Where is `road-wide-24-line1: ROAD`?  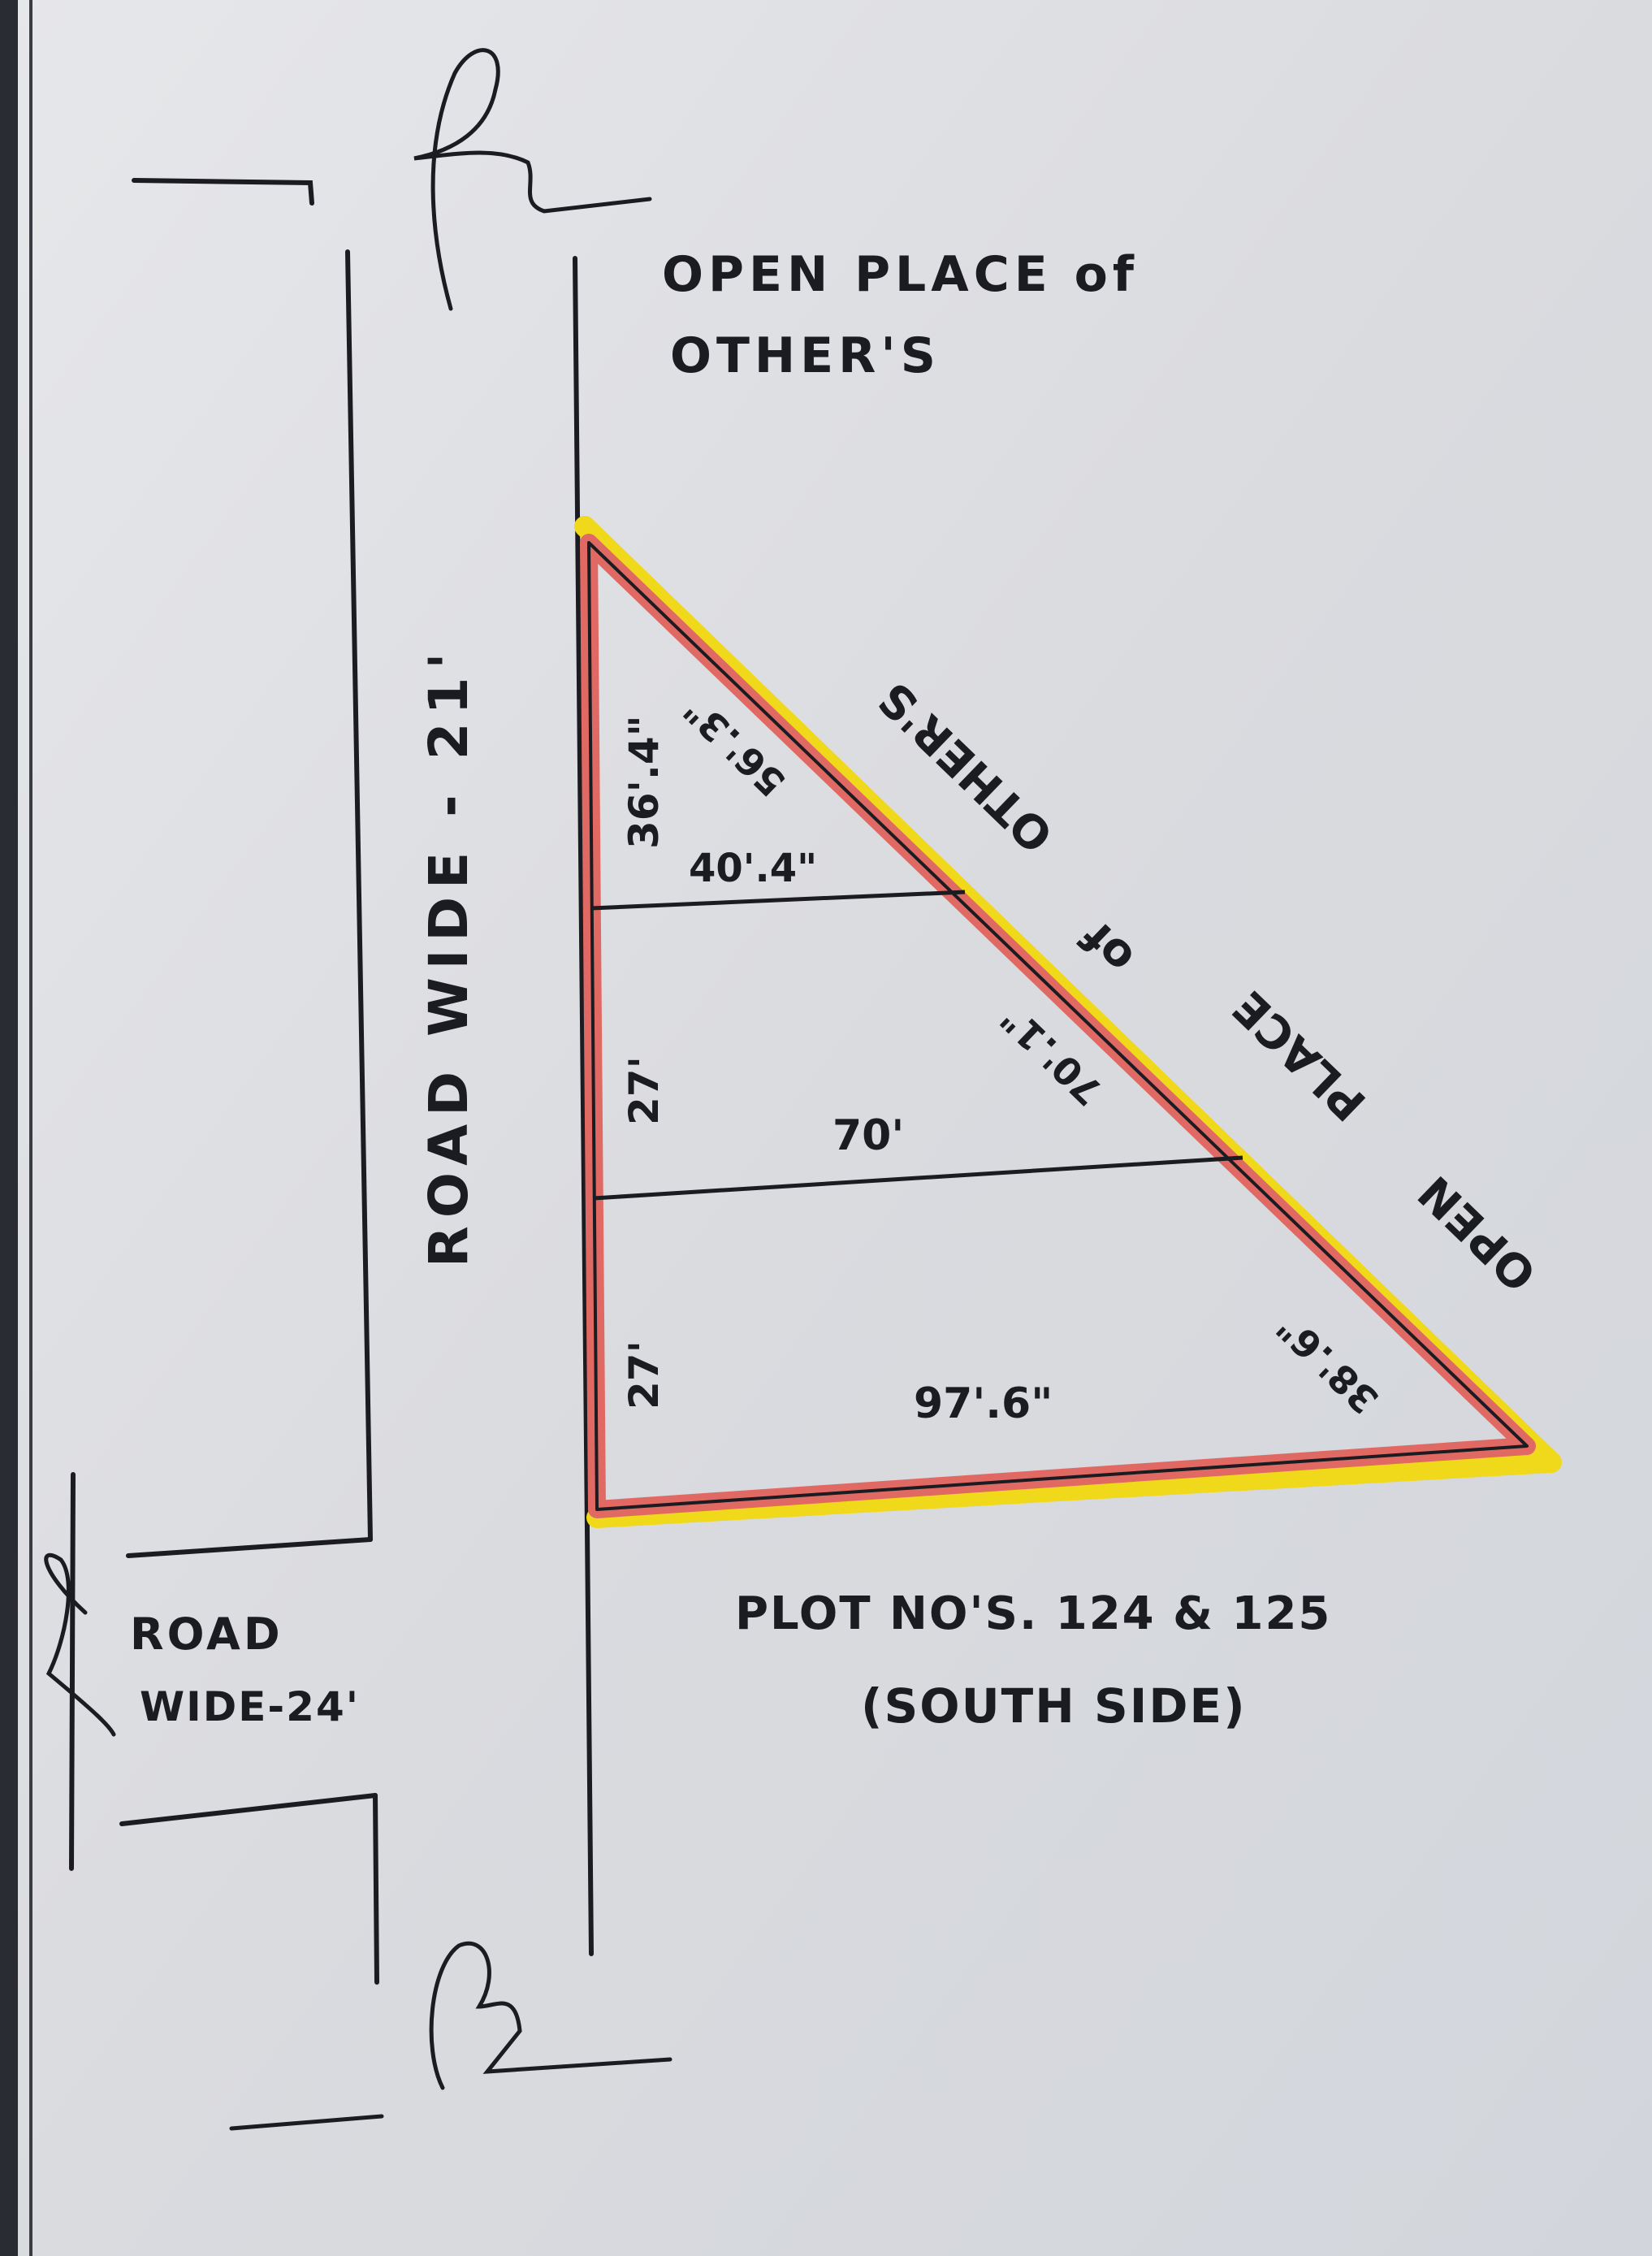
road-wide-24-line1: ROAD is located at coordinates (207, 1634).